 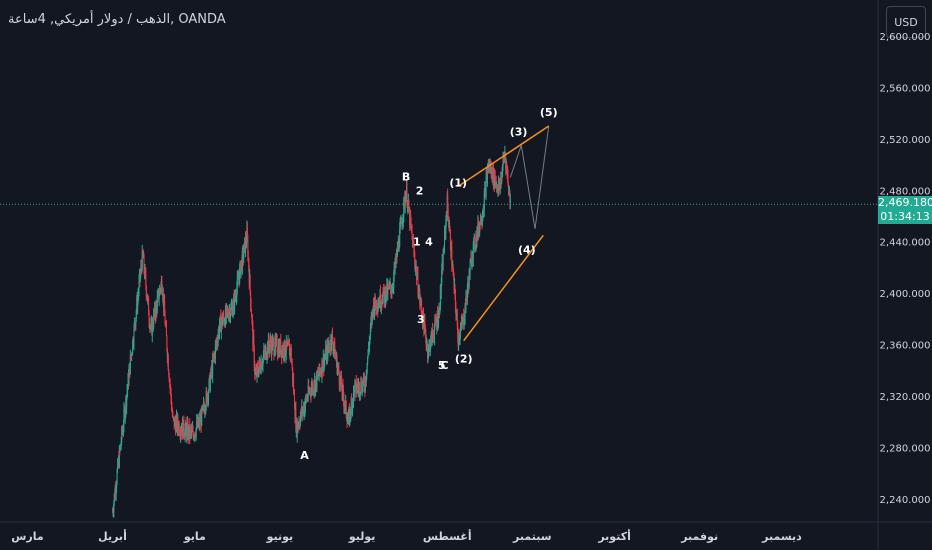 I want to click on last-price-countdown: 01:34:13, so click(x=905, y=217).